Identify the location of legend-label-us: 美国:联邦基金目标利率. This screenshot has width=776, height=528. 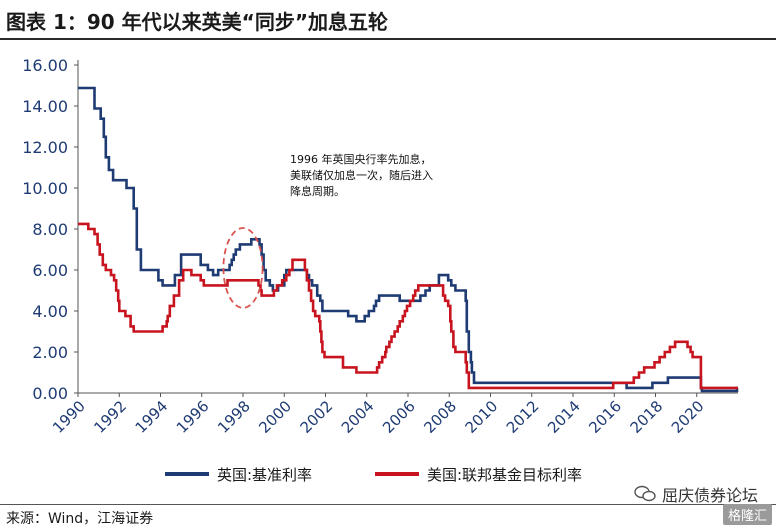
(505, 474).